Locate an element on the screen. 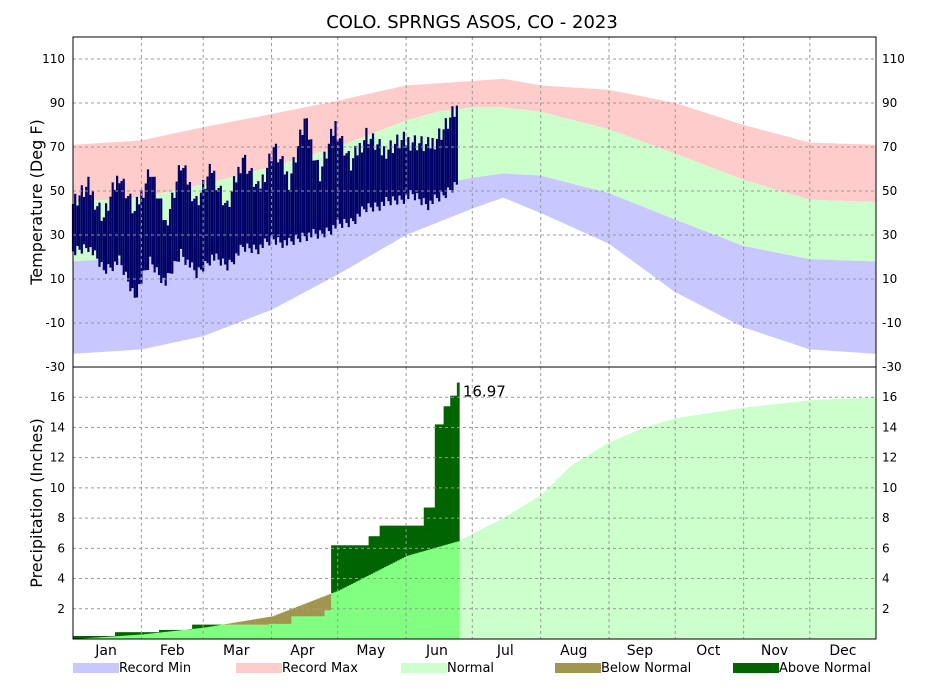 Image resolution: width=941 pixels, height=695 pixels. precip-tick-label-right: 8 is located at coordinates (886, 518).